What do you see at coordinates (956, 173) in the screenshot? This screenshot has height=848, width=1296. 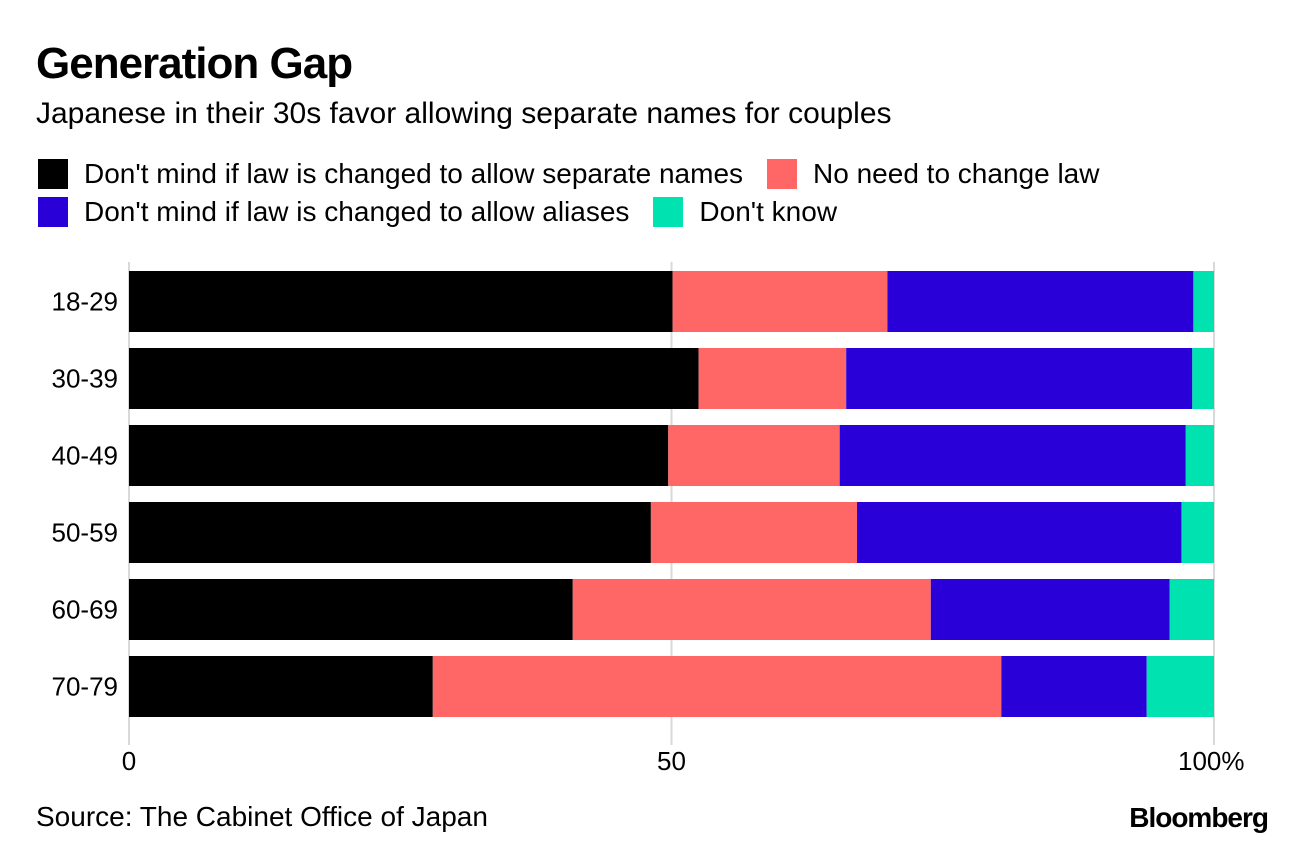 I see `legend-label-no-change: No need to change law` at bounding box center [956, 173].